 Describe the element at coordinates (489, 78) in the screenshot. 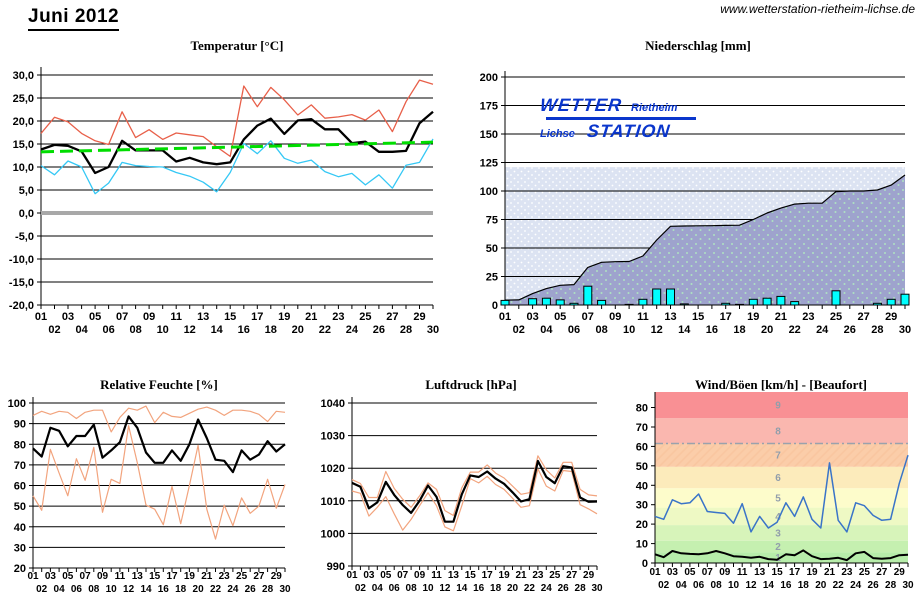

I see `svg-text: 200` at that location.